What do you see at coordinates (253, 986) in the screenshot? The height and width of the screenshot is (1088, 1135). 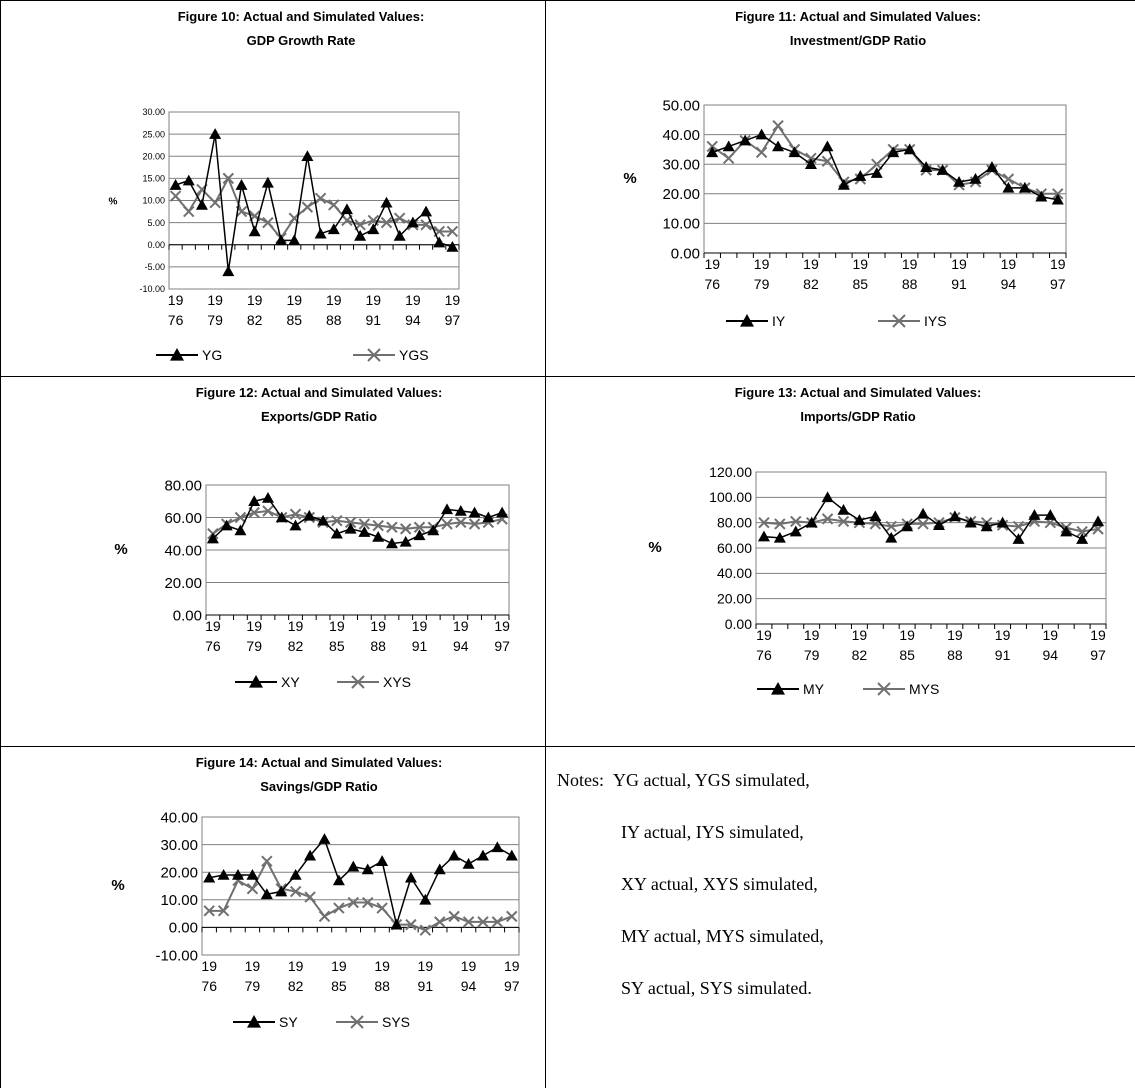 I see `fig14-x-tick-label-bottom: 79` at bounding box center [253, 986].